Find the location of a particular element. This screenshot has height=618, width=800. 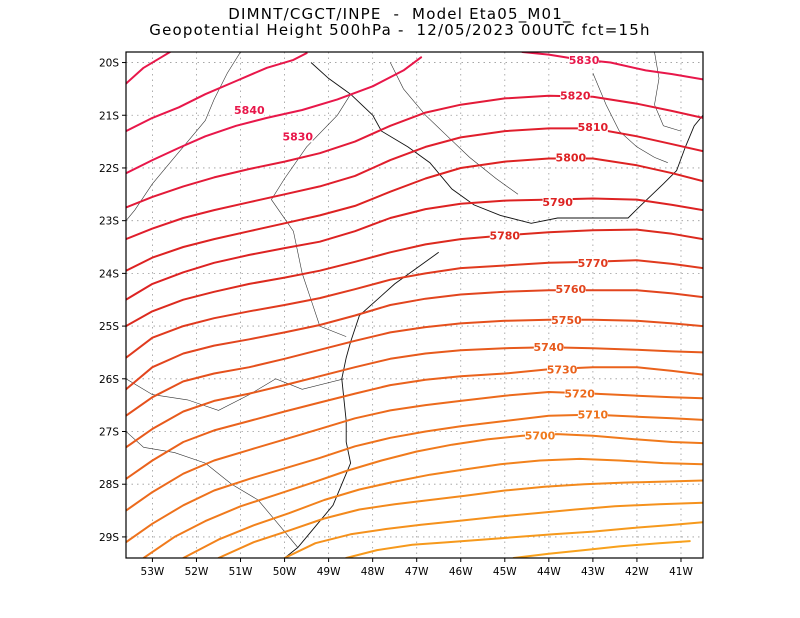

contour-label: 5810 is located at coordinates (593, 127).